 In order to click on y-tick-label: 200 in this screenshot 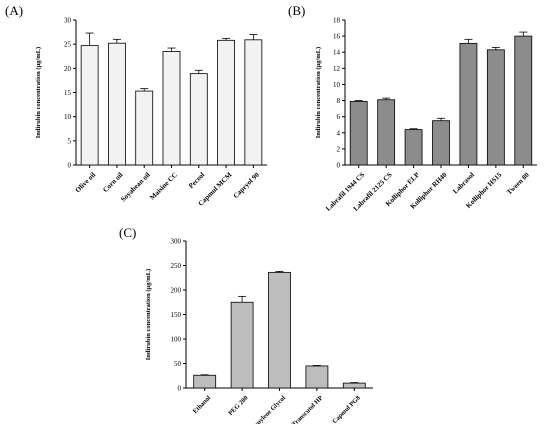, I will do `click(176, 291)`.